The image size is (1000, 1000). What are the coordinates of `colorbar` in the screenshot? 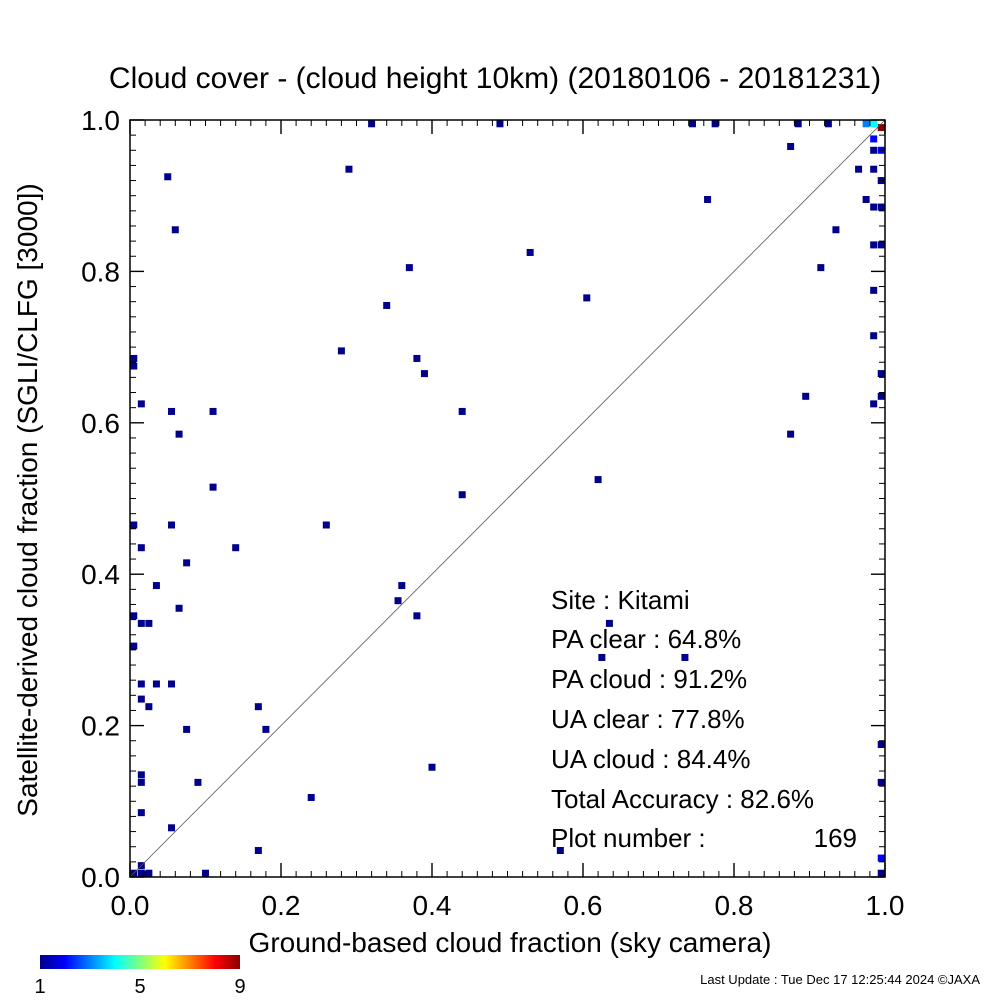 It's located at (140, 962).